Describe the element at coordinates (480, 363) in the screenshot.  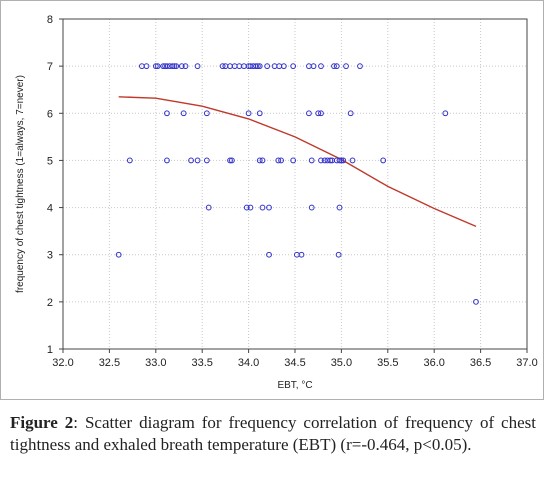
I see `x-tick-label: 36.5` at that location.